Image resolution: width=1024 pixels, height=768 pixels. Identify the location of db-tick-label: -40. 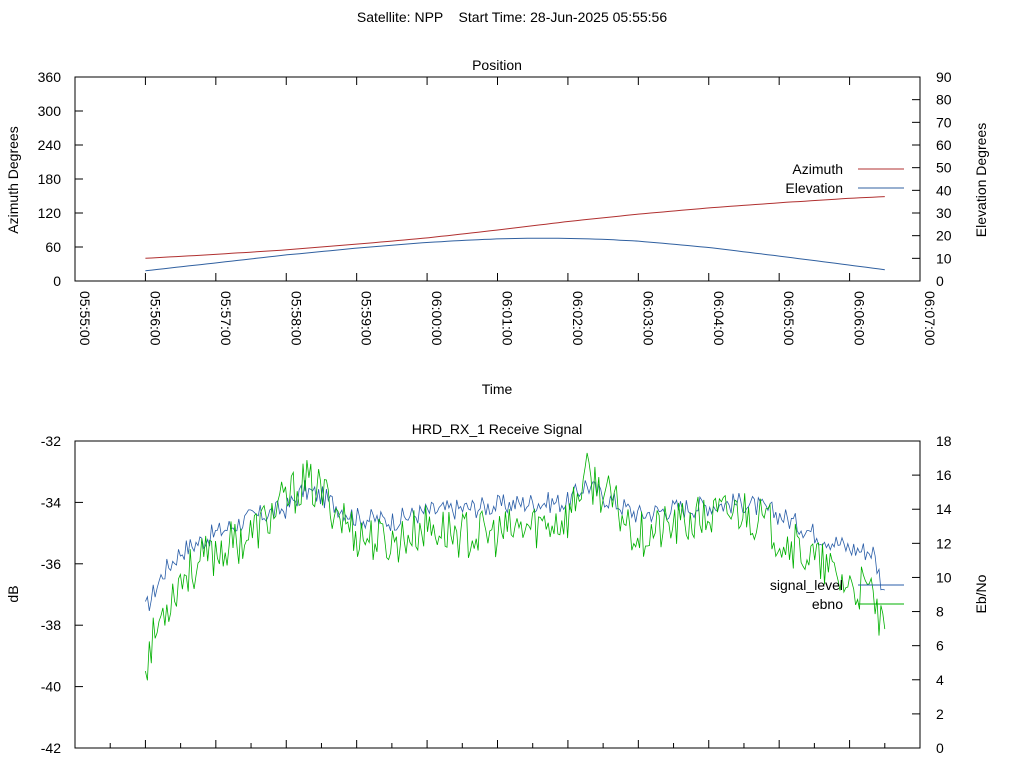
(51, 687).